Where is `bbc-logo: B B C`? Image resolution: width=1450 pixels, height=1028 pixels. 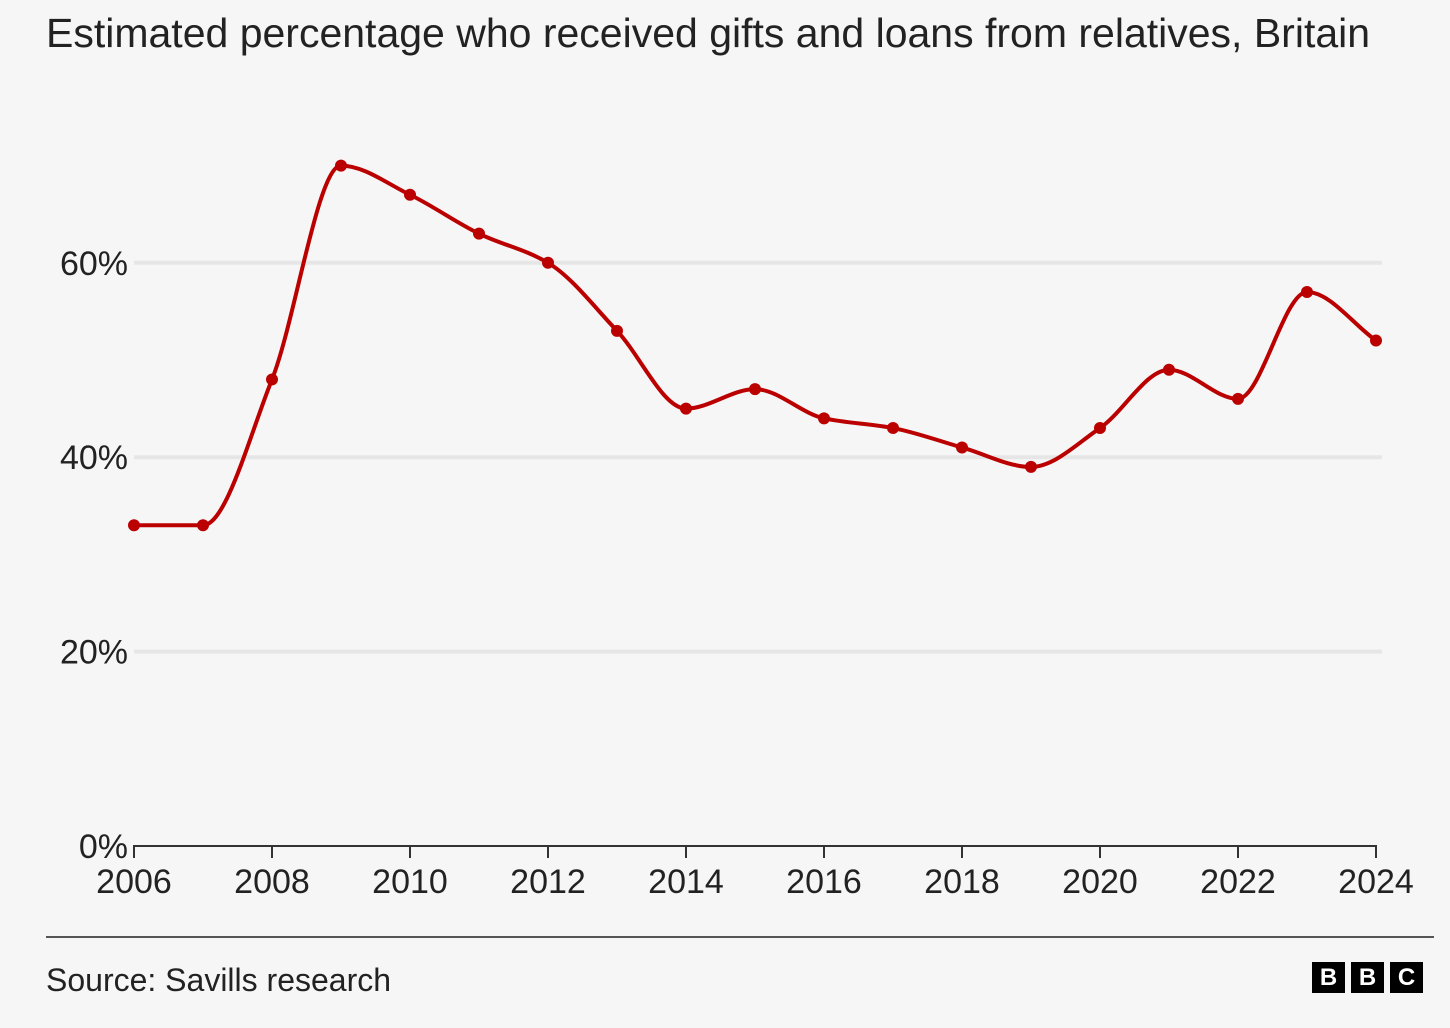 bbc-logo: B B C is located at coordinates (1367, 977).